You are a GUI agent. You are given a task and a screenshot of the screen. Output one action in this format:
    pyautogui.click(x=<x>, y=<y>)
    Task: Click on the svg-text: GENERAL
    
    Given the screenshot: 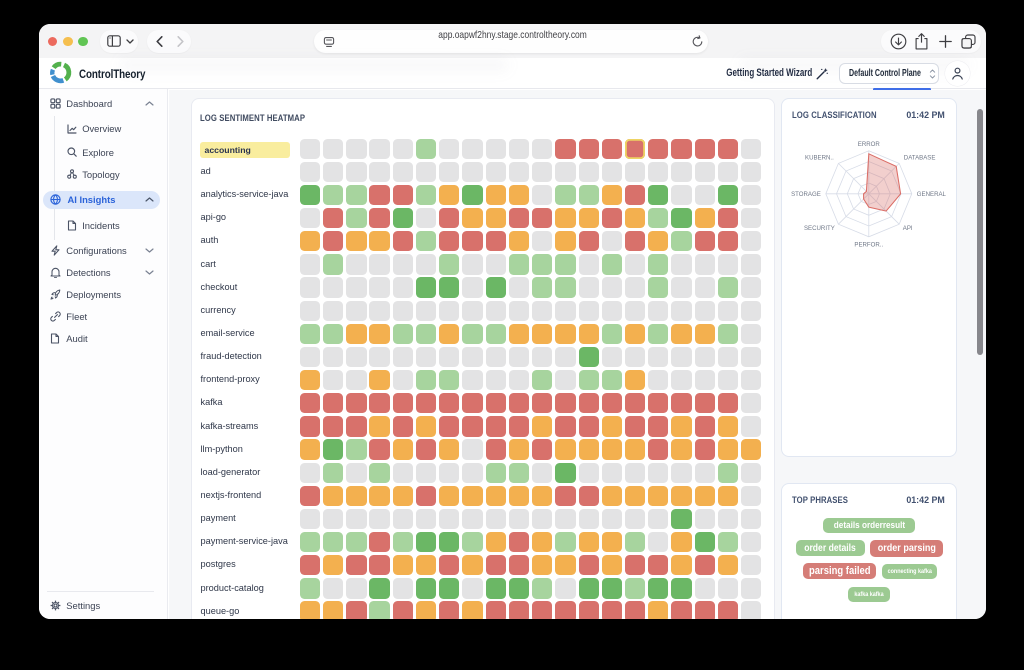 What is the action you would take?
    pyautogui.click(x=932, y=194)
    